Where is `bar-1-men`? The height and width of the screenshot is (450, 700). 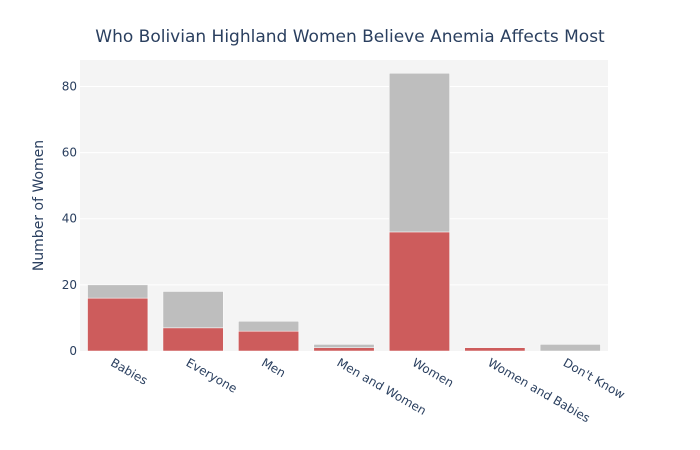
bar-1-men is located at coordinates (268, 341).